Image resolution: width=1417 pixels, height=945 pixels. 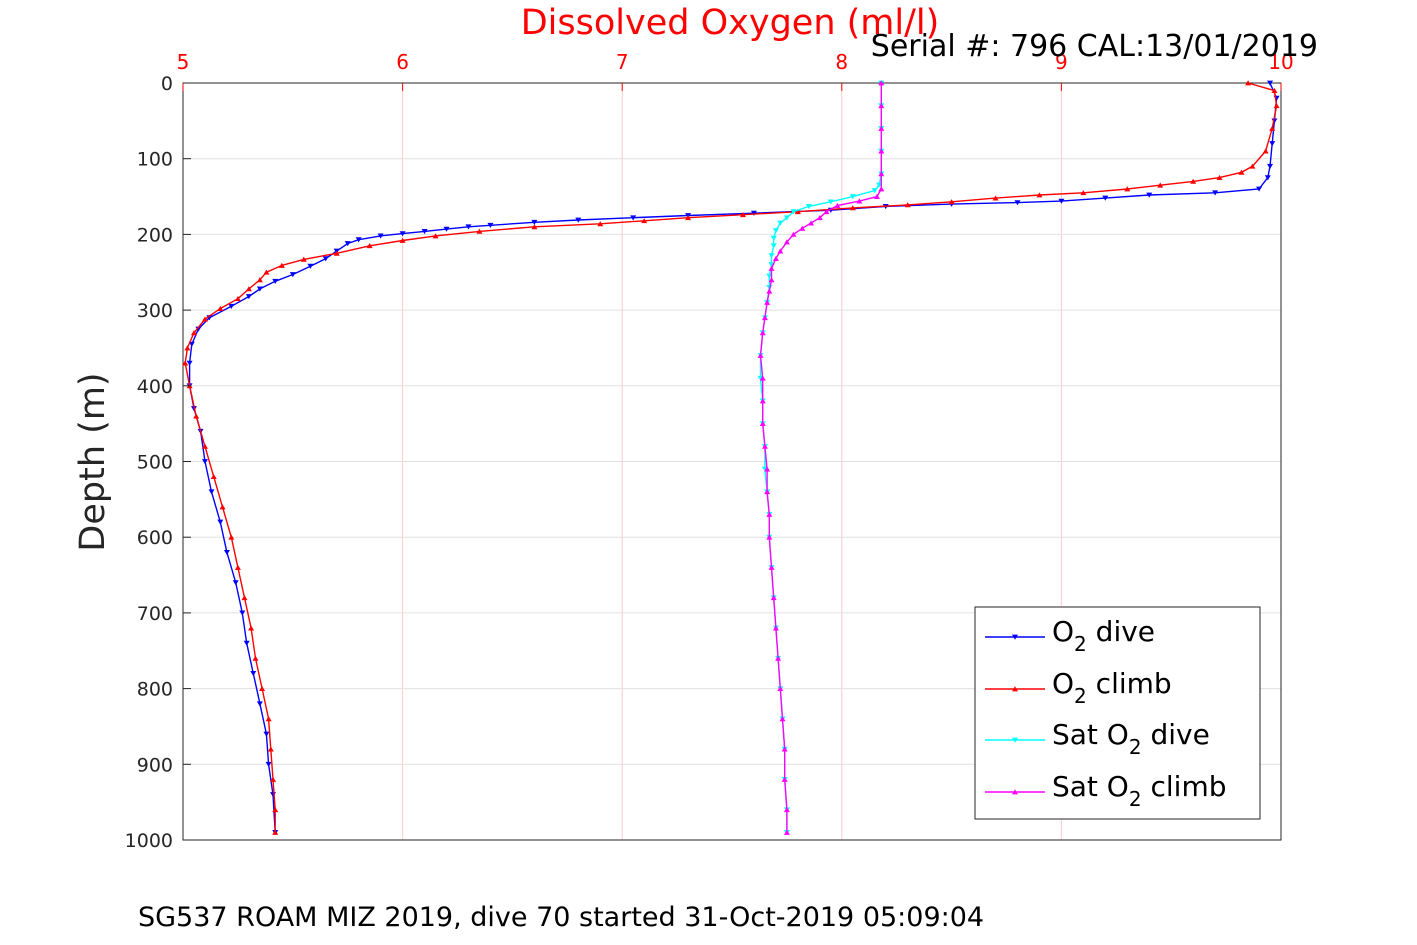 What do you see at coordinates (1112, 687) in the screenshot?
I see `legend-label: O2 climb` at bounding box center [1112, 687].